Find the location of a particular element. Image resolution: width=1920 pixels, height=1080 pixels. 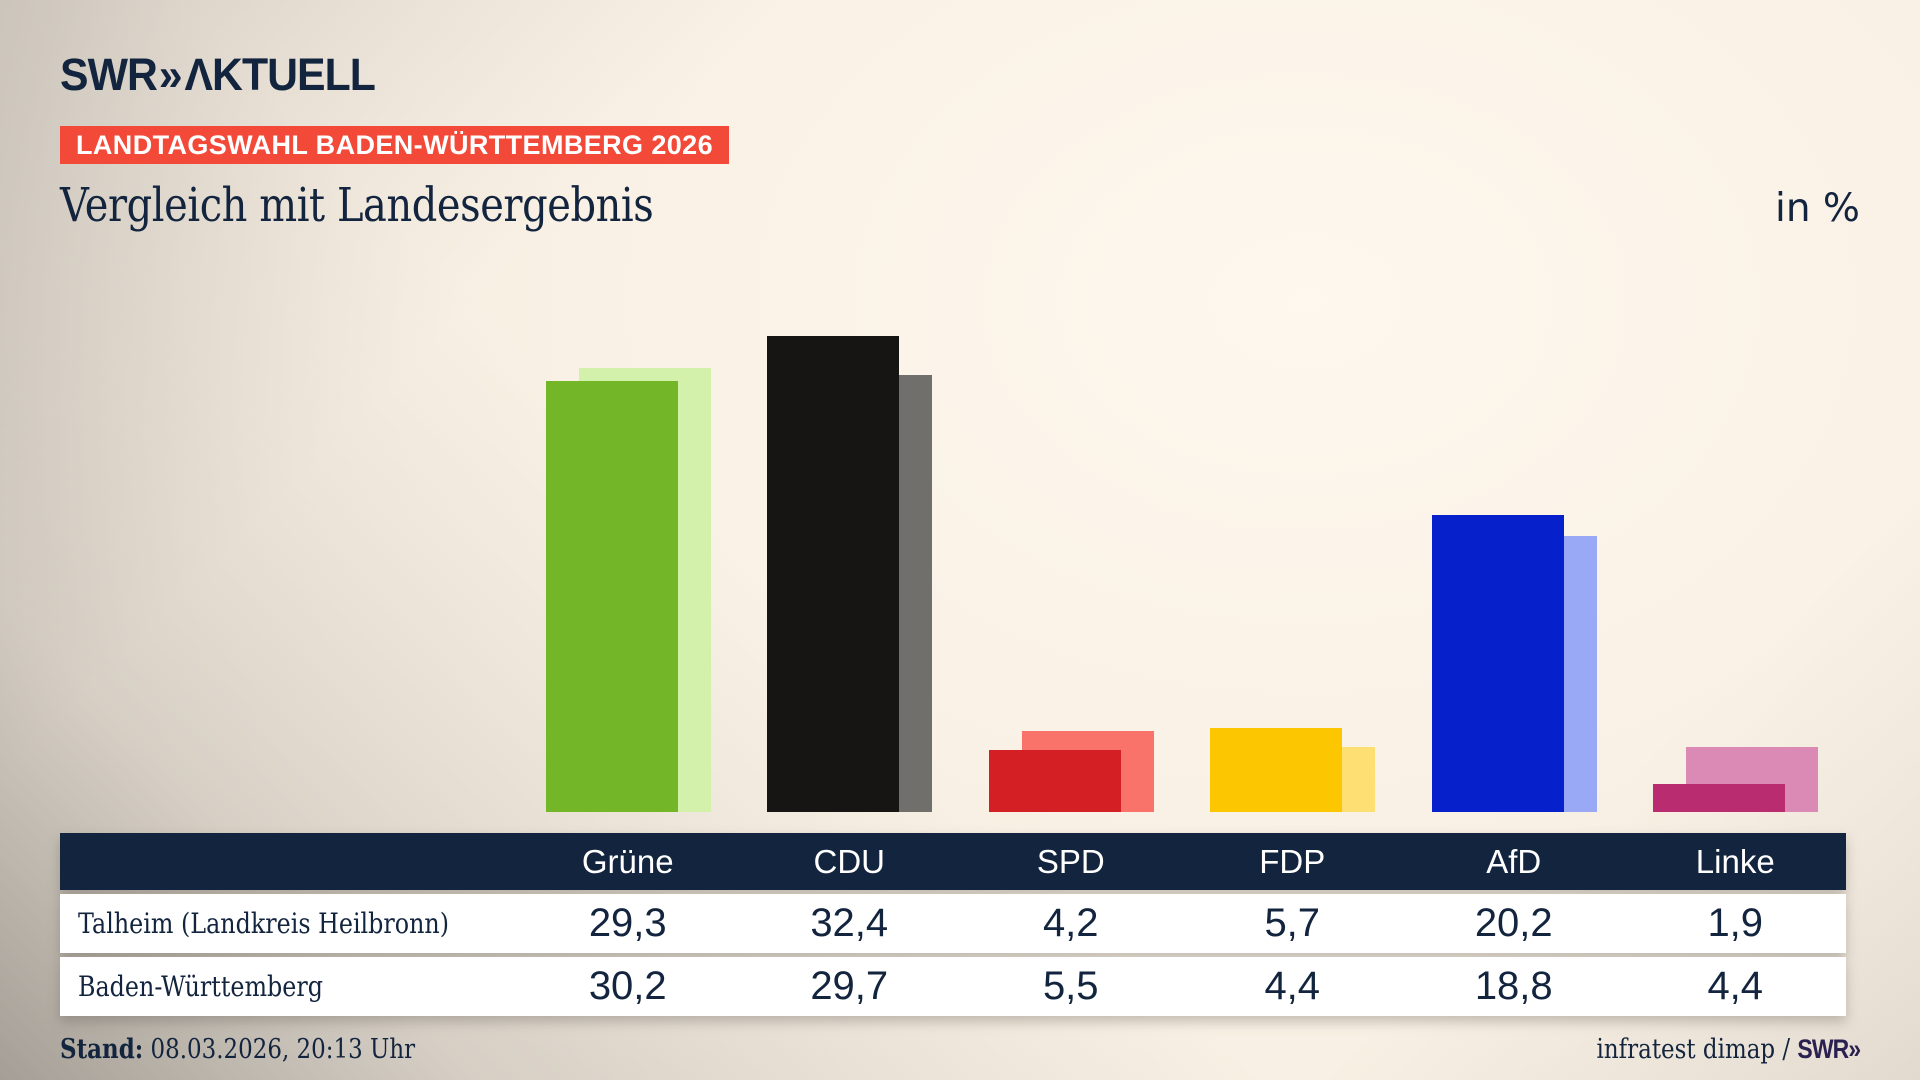

value-cell-gr-ne: 29,3 is located at coordinates (627, 923).